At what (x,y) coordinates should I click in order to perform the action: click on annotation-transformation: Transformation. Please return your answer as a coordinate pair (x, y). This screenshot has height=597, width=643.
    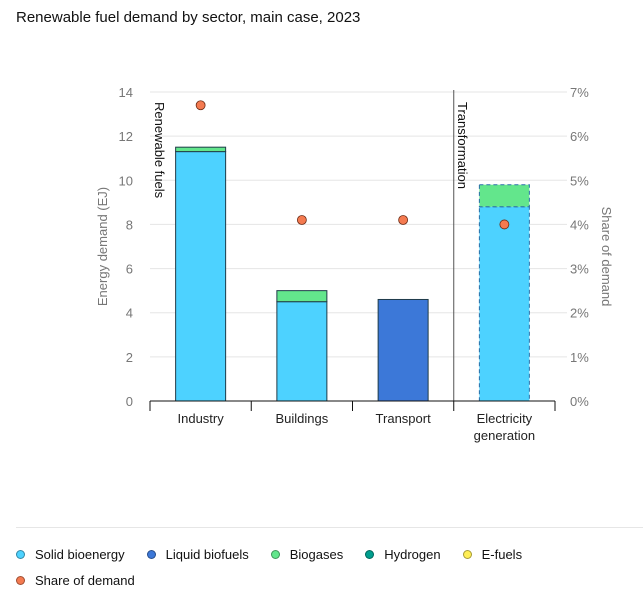
    Looking at the image, I should click on (462, 145).